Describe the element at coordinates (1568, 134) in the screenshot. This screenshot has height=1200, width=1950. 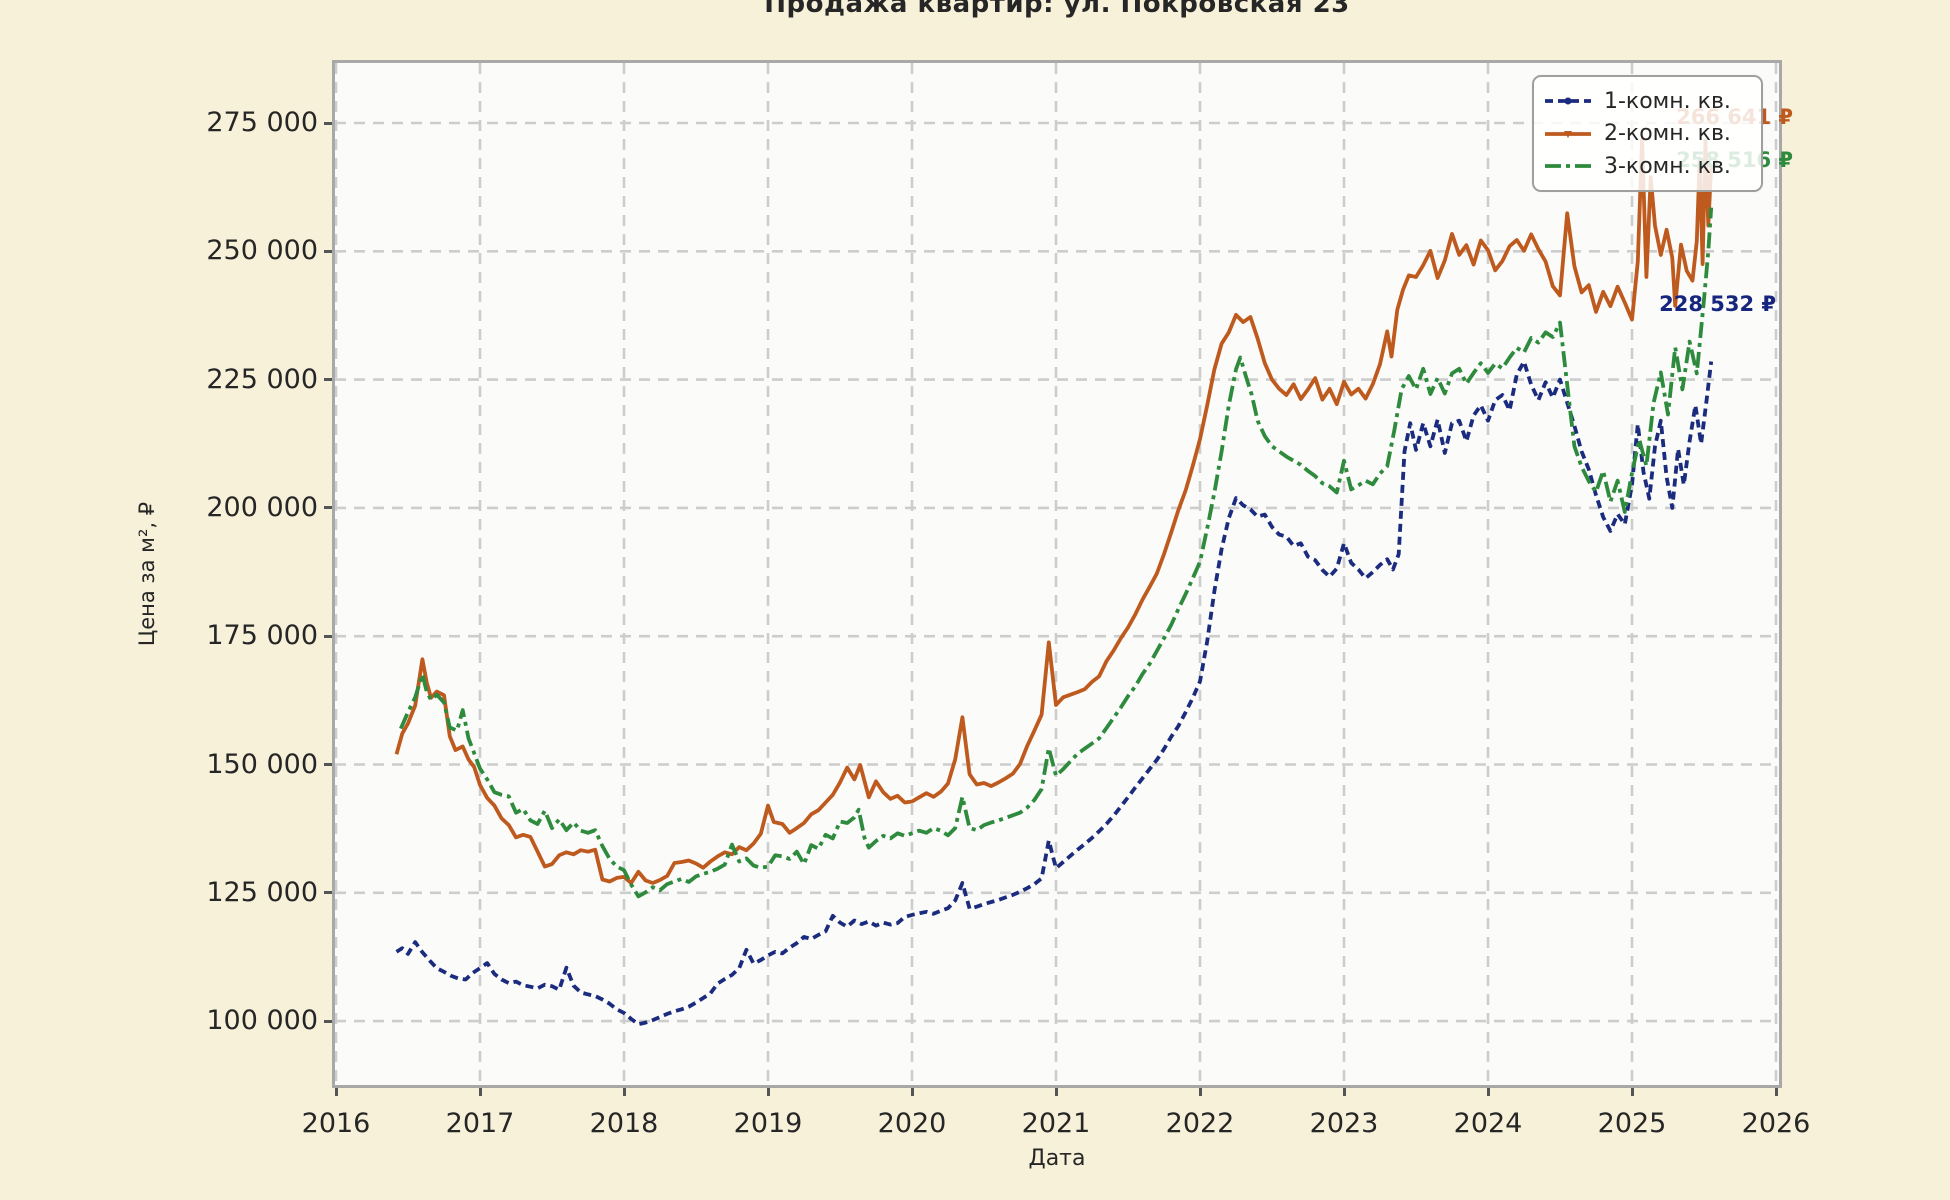
I see `legend-line-sample-solid` at that location.